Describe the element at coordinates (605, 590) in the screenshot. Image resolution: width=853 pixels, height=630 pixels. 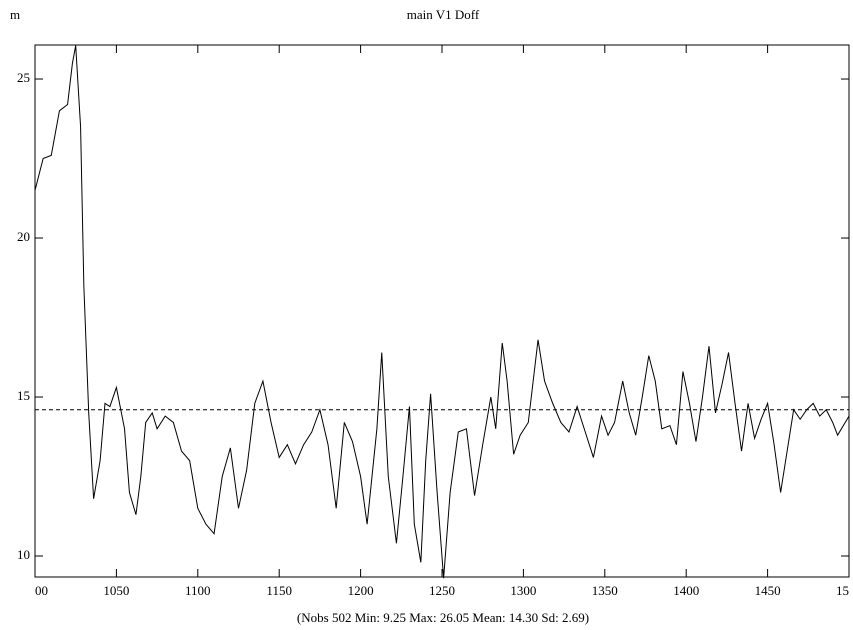
I see `x-tick-label: 1350` at that location.